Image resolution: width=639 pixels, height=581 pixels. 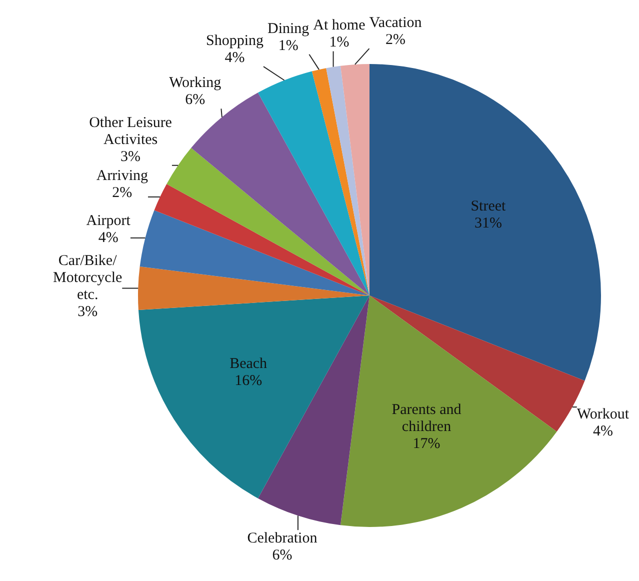 I want to click on data-label: 31%, so click(x=488, y=223).